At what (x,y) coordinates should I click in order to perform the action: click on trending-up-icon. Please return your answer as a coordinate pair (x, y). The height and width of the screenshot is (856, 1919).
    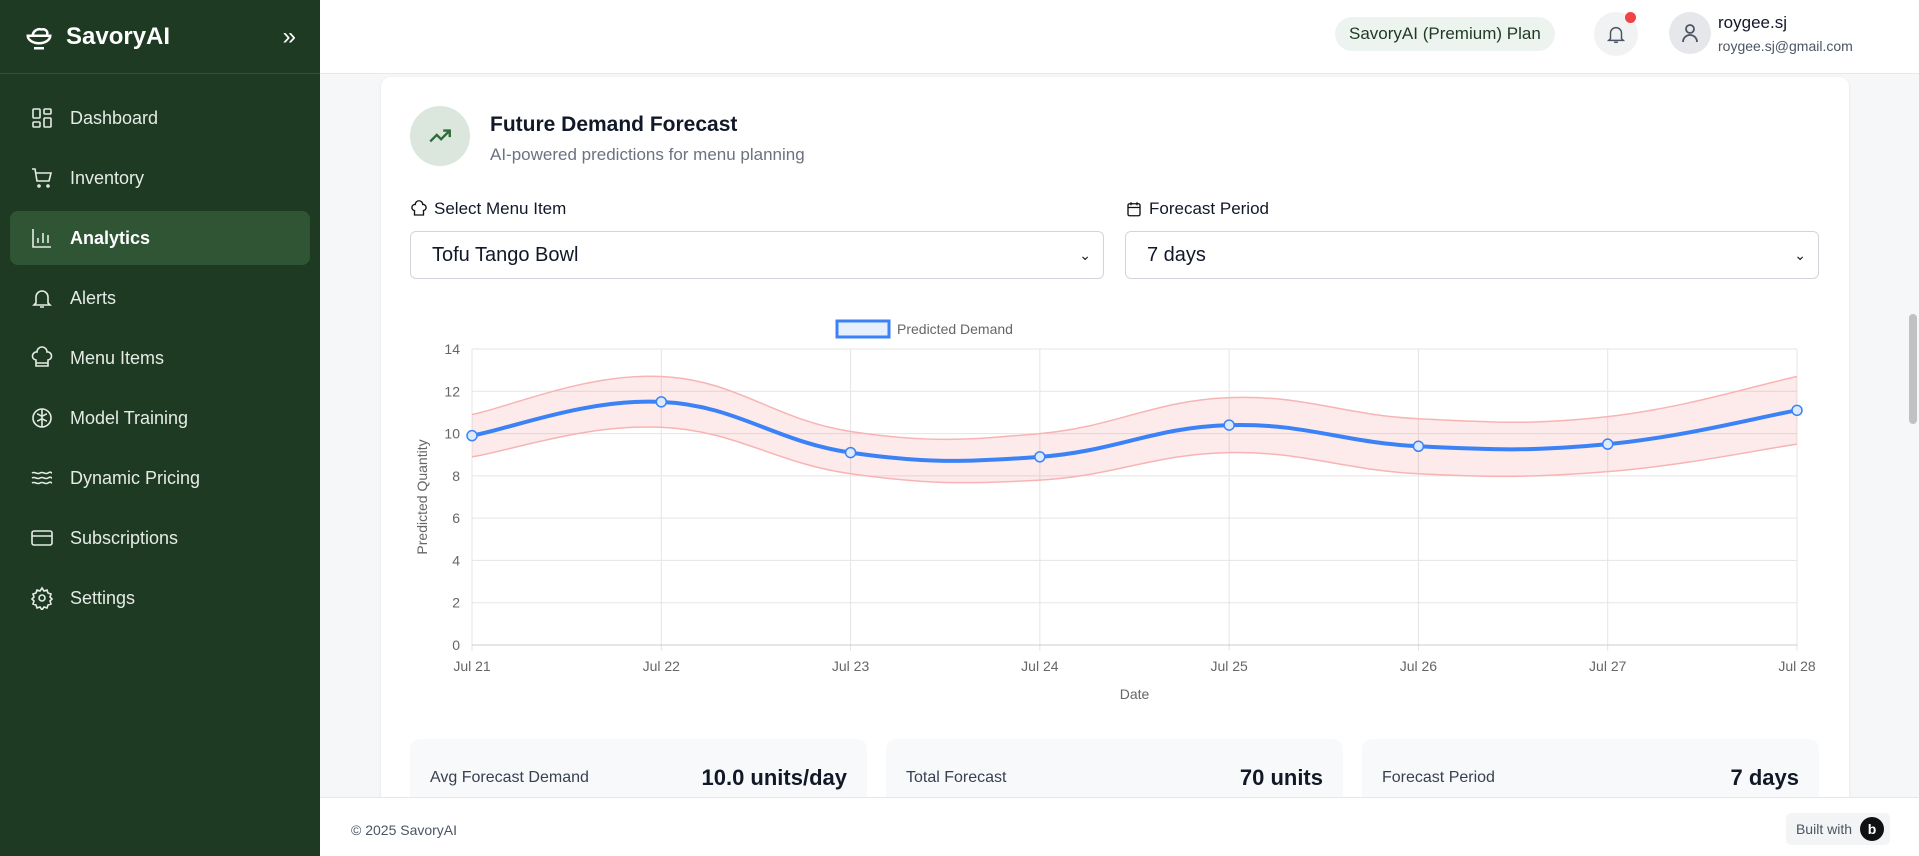
    Looking at the image, I should click on (440, 136).